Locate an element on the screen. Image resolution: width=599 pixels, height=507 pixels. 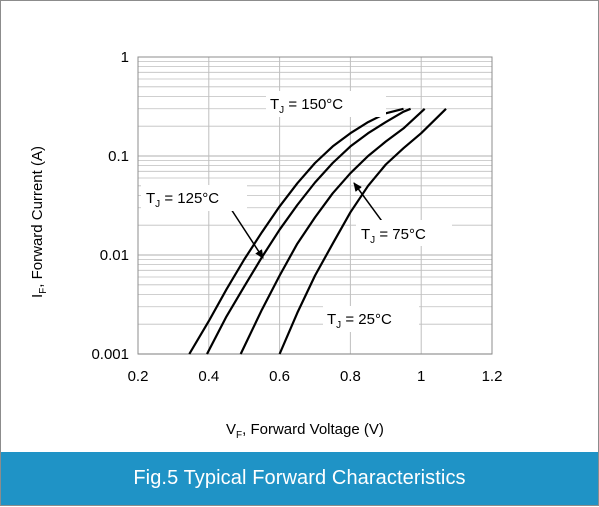
y-tick-label: 0.01 is located at coordinates (114, 255).